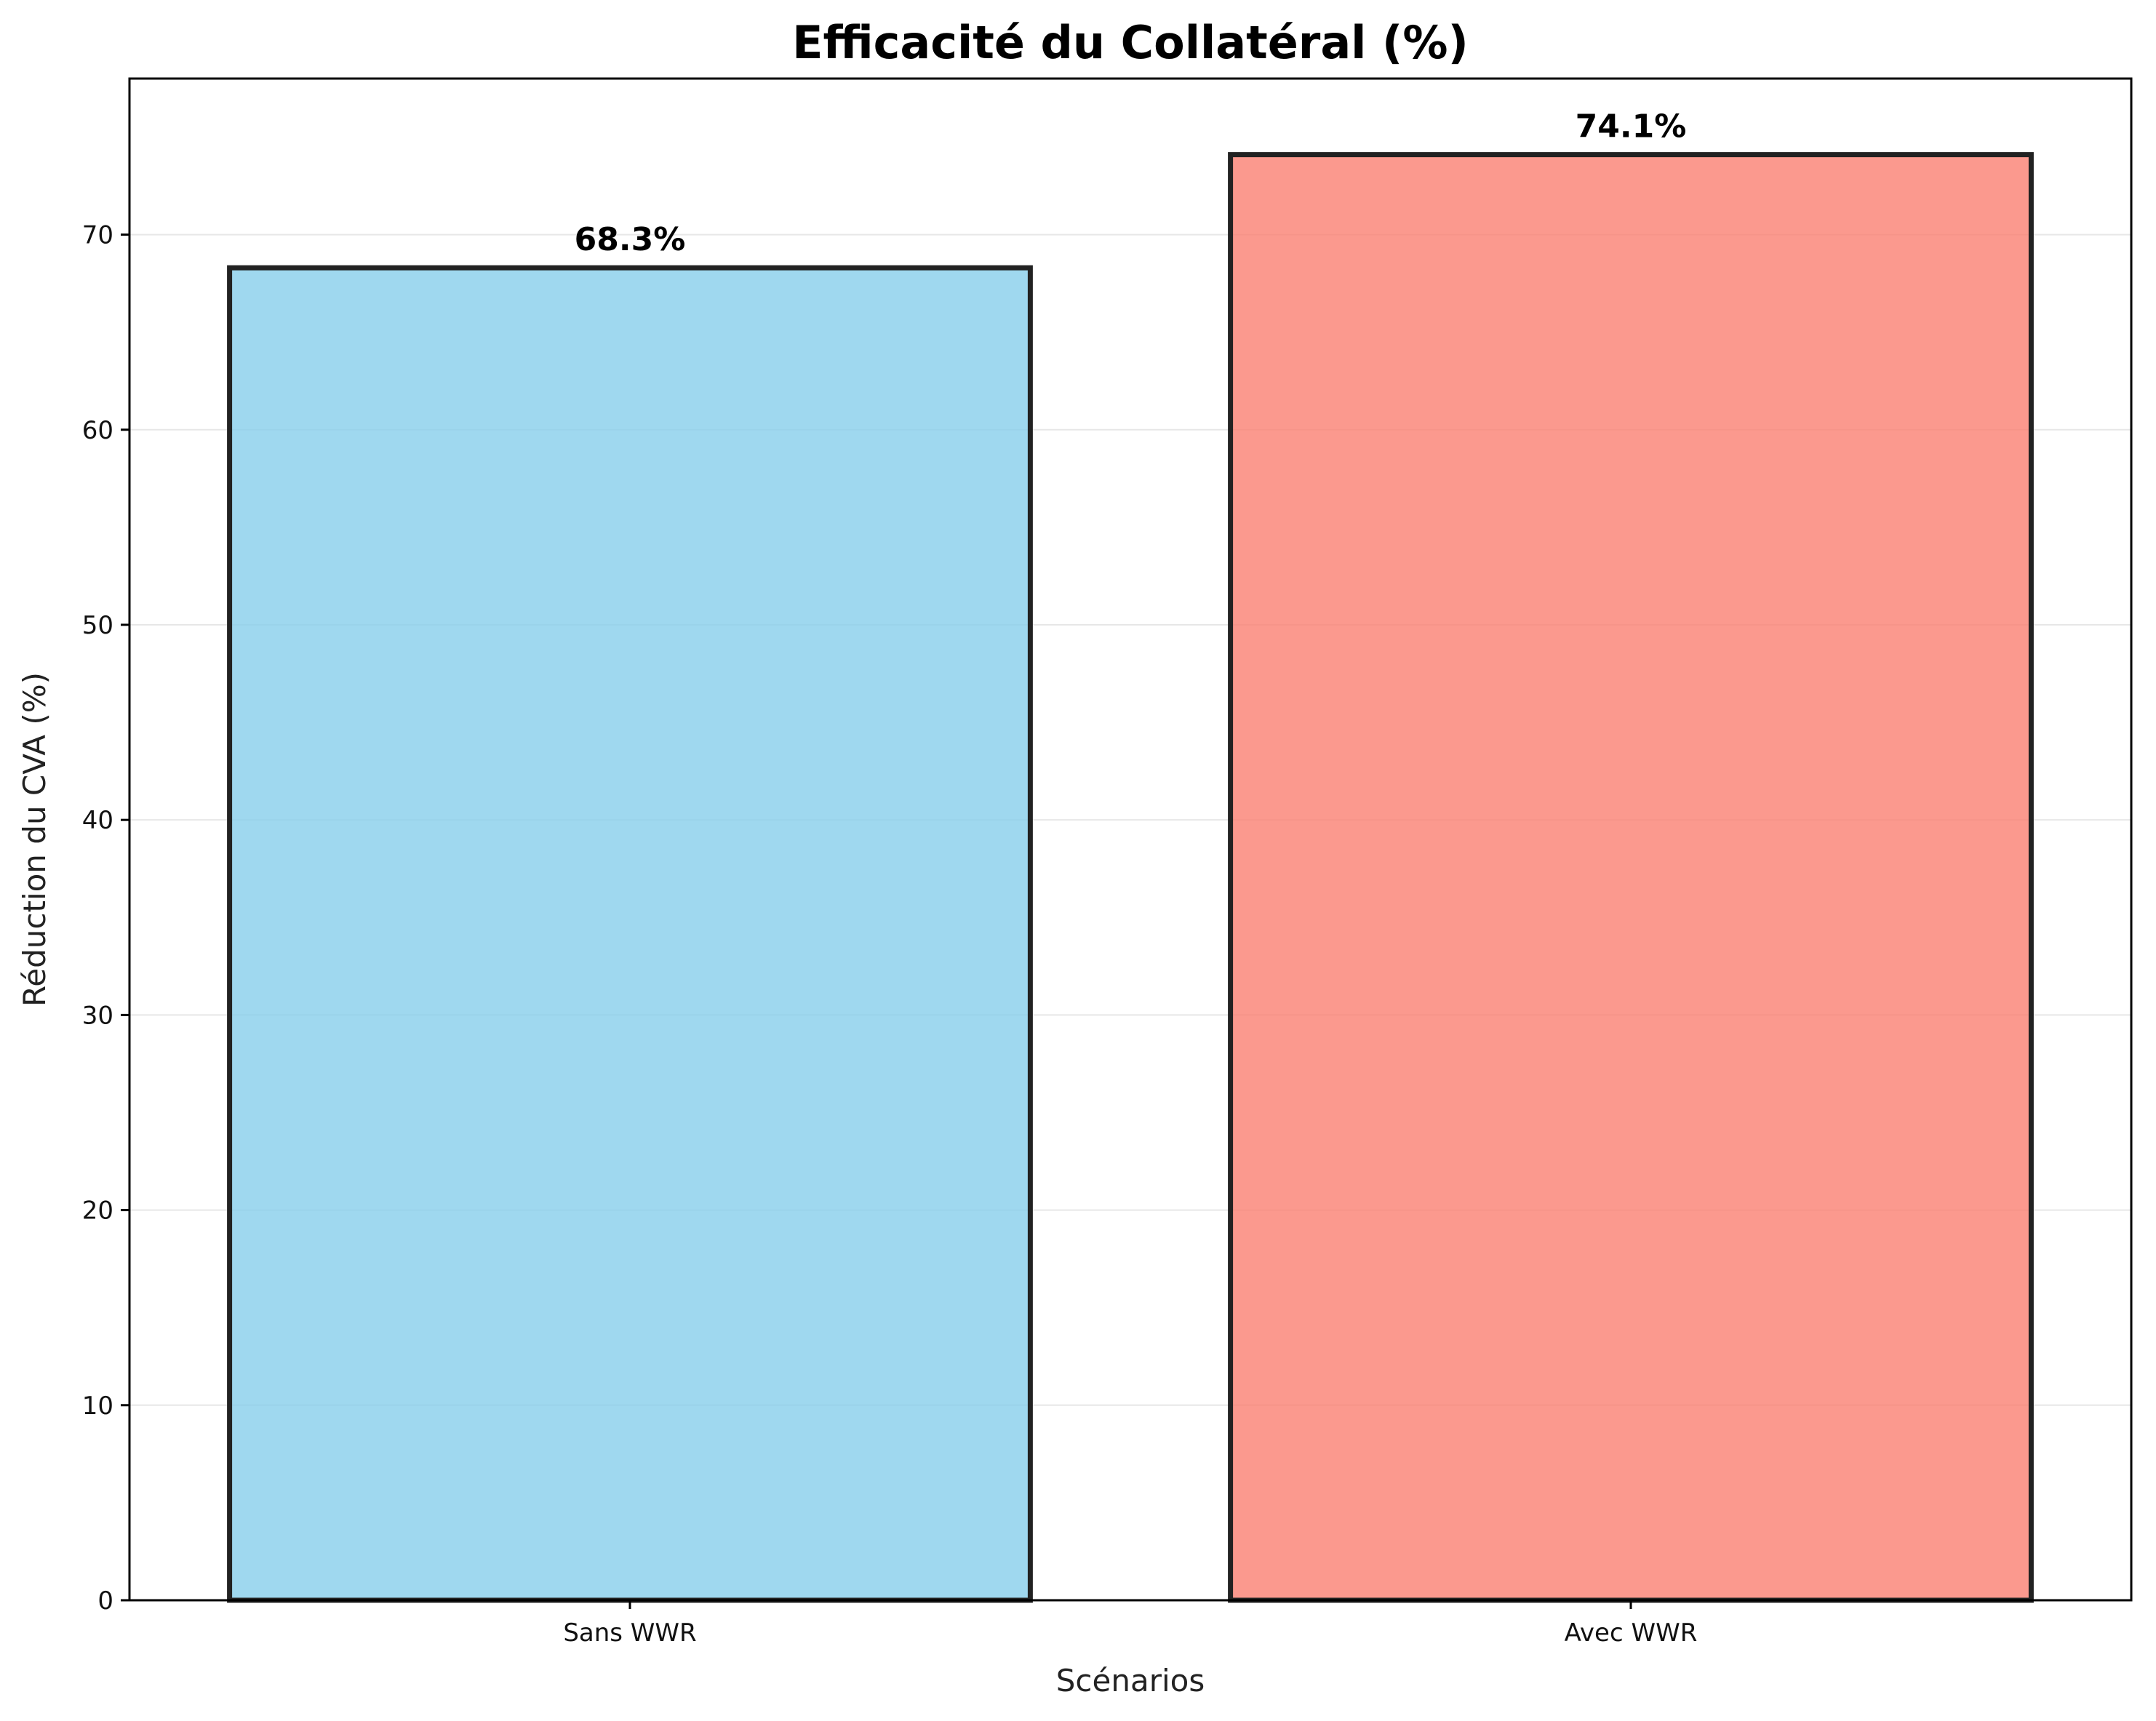 This screenshot has width=2156, height=1721. What do you see at coordinates (98, 821) in the screenshot?
I see `y-tick-label: 40` at bounding box center [98, 821].